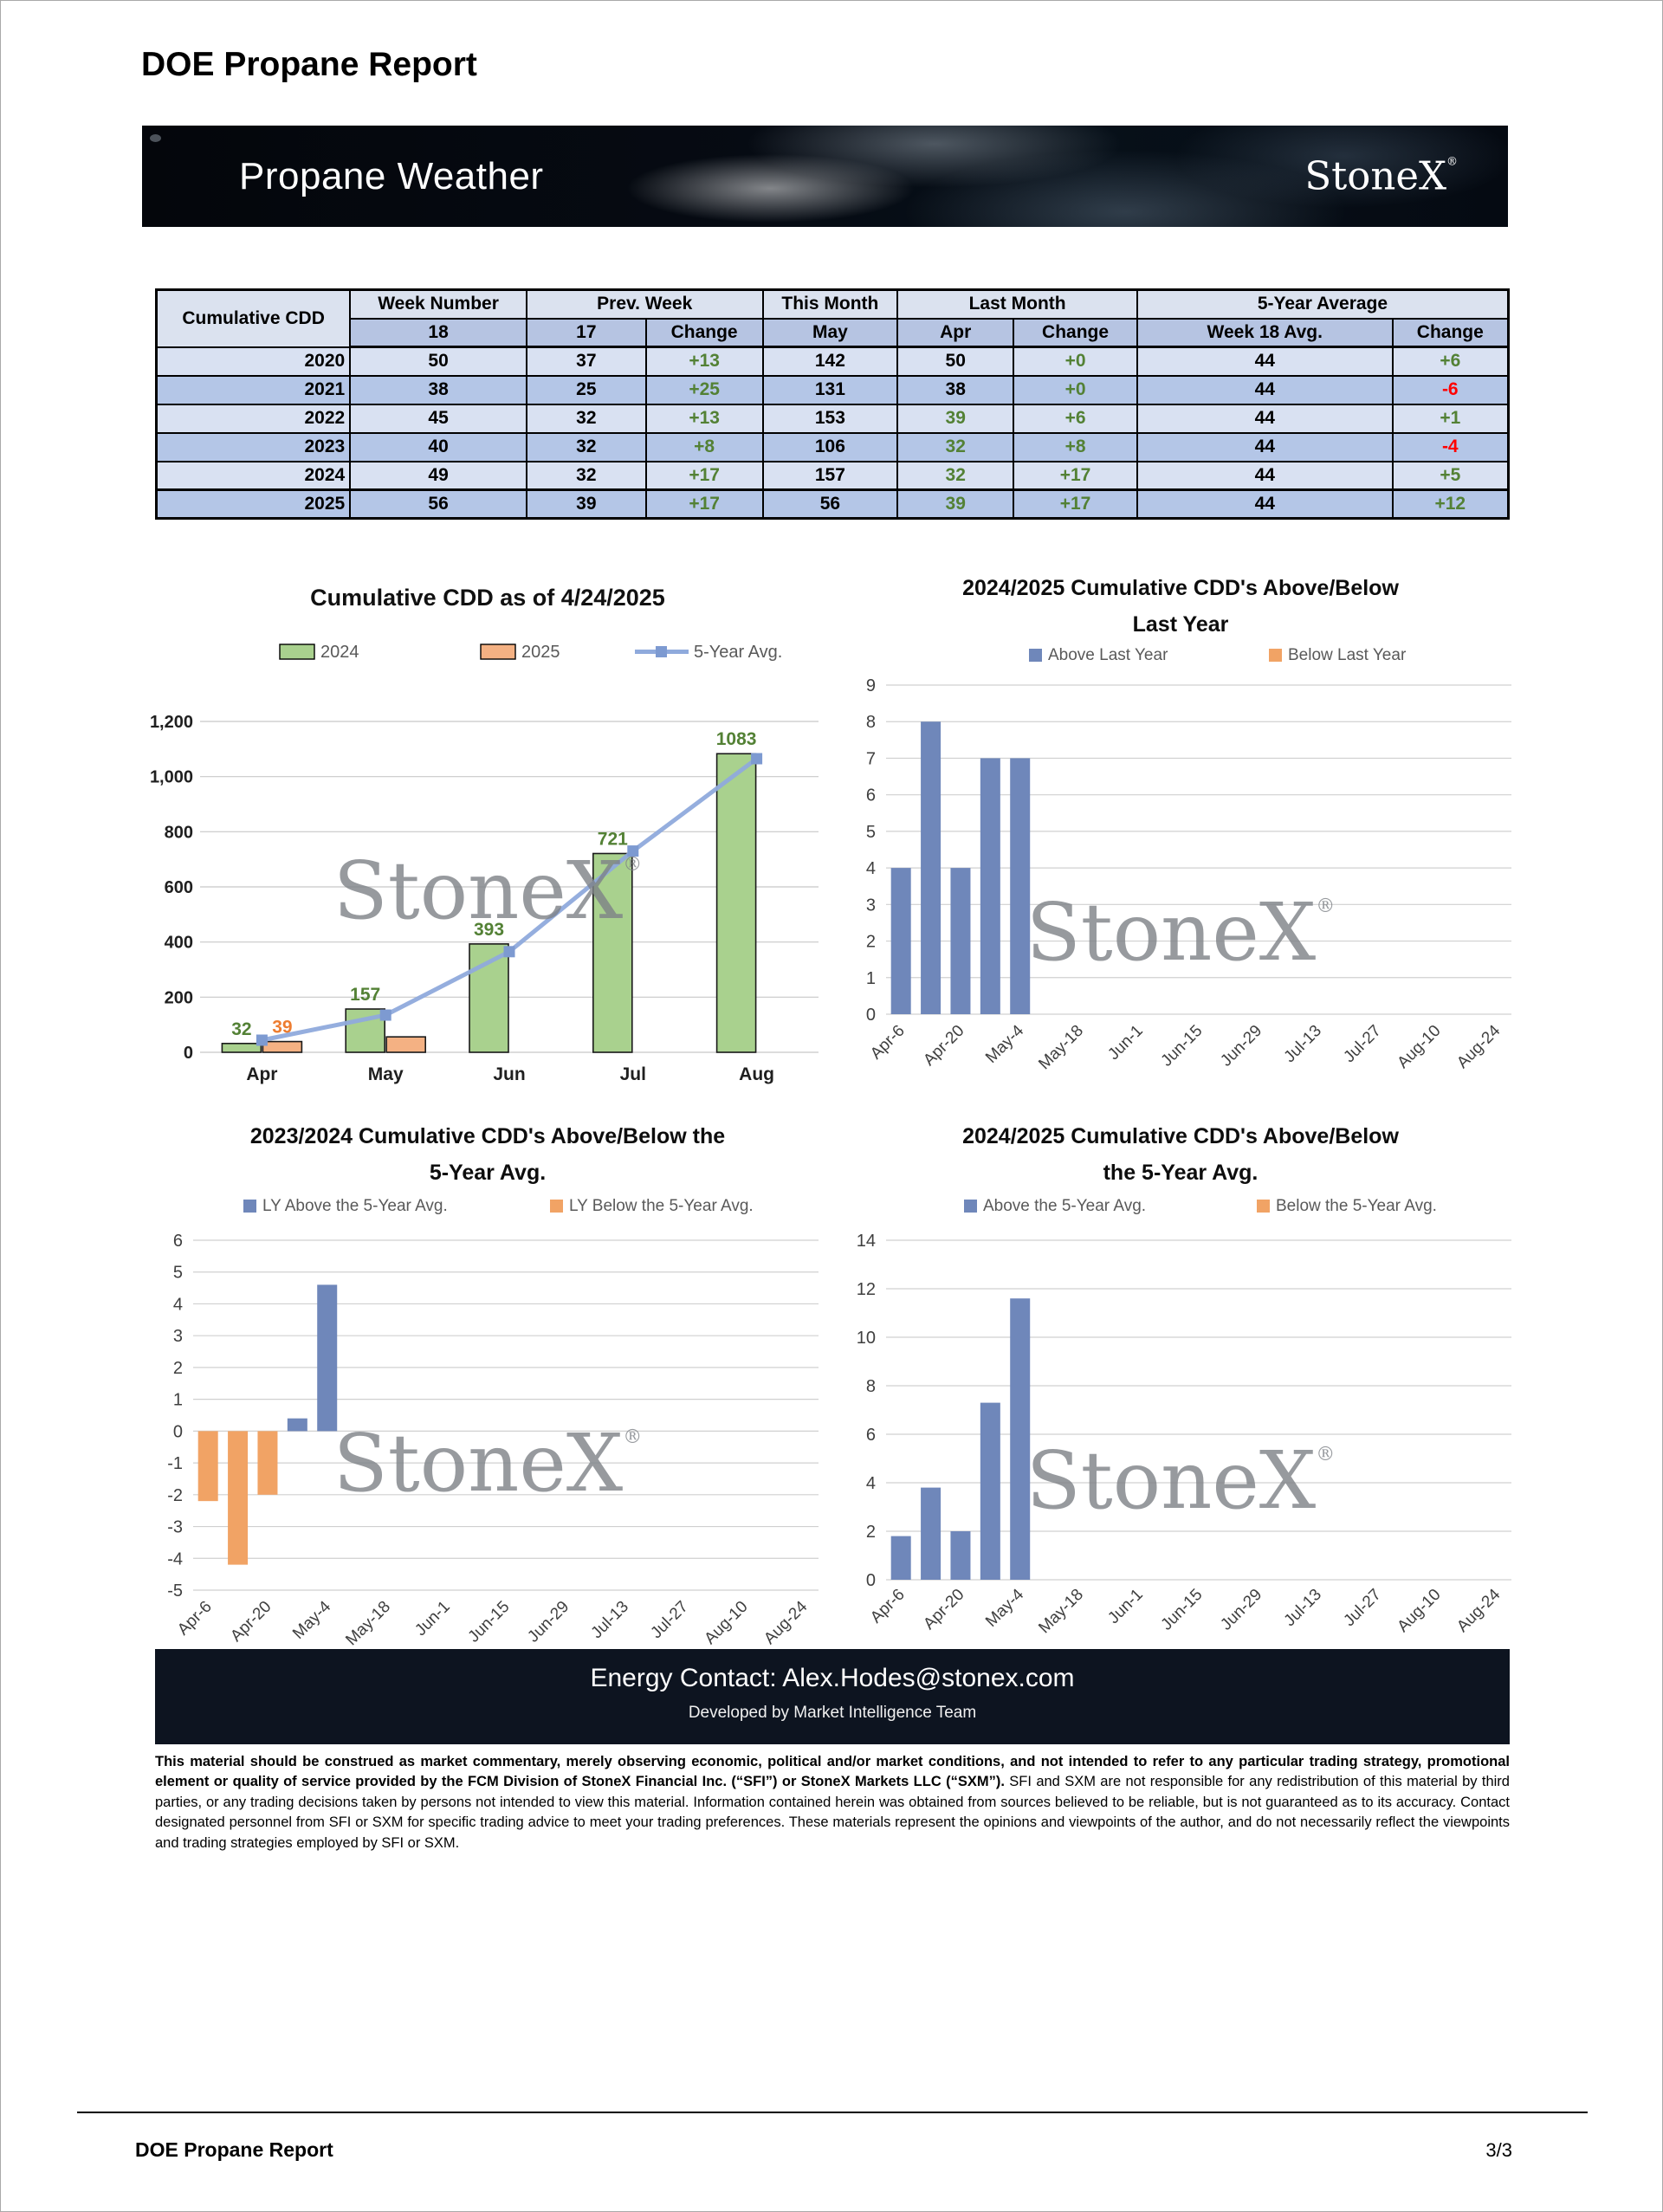 Image resolution: width=1663 pixels, height=2212 pixels. What do you see at coordinates (1017, 304) in the screenshot?
I see `column-group-header: Last Month` at bounding box center [1017, 304].